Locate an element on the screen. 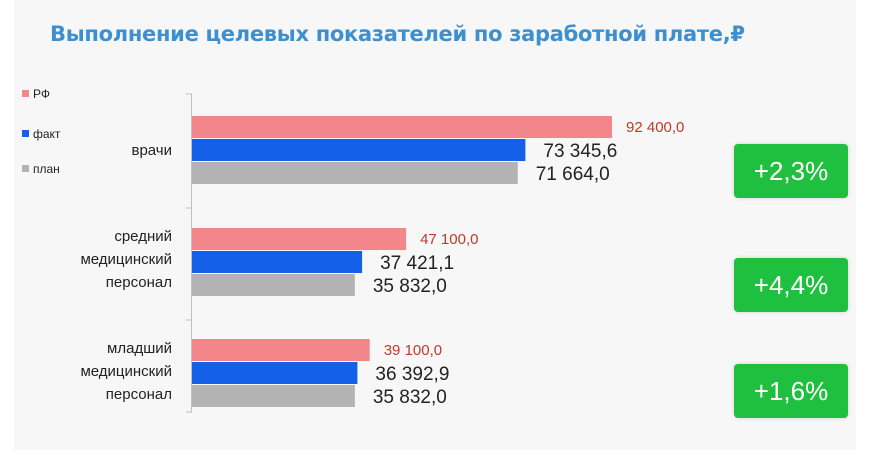 The width and height of the screenshot is (870, 450). bar-fact-junior-staff is located at coordinates (275, 373).